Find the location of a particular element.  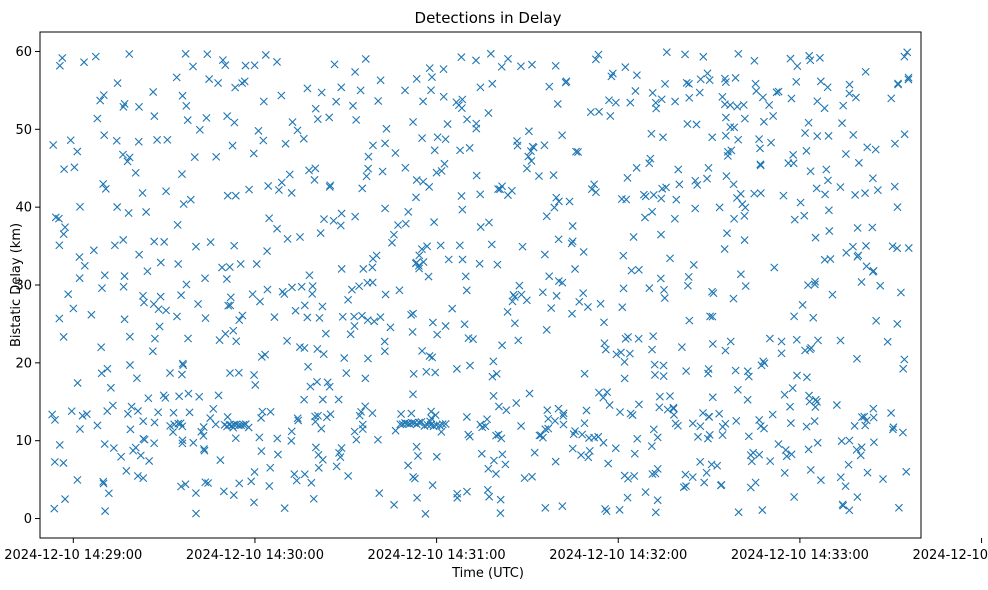

y-tick-label: 50 is located at coordinates (23, 130).